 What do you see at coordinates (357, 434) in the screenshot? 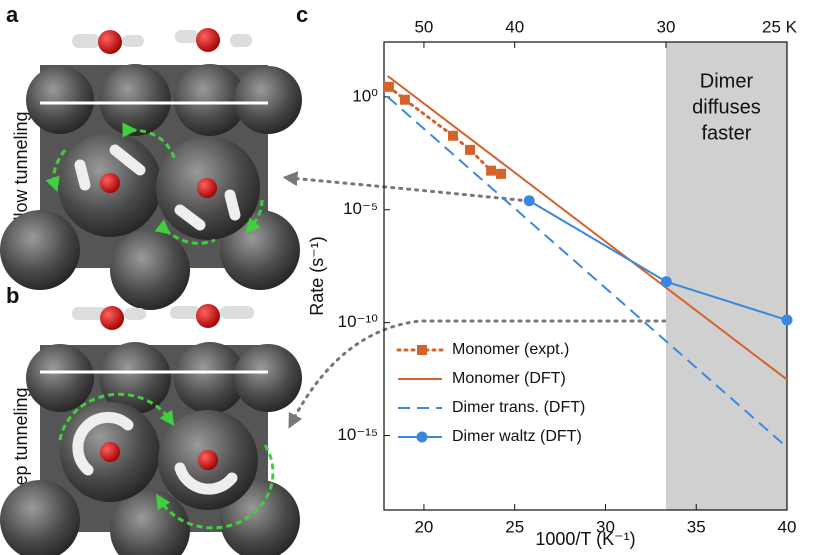
I see `y-tick-label: 10⁻¹⁵` at bounding box center [357, 434].